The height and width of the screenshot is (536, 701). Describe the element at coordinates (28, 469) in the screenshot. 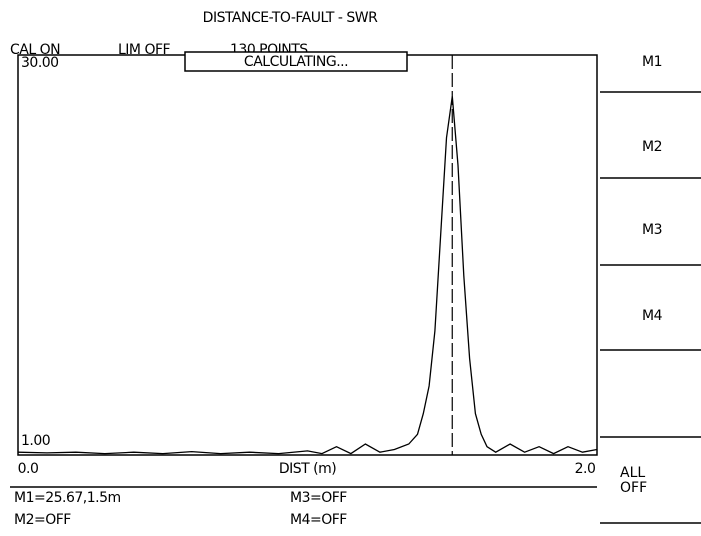

I see `x-tick-label: 0.0` at that location.